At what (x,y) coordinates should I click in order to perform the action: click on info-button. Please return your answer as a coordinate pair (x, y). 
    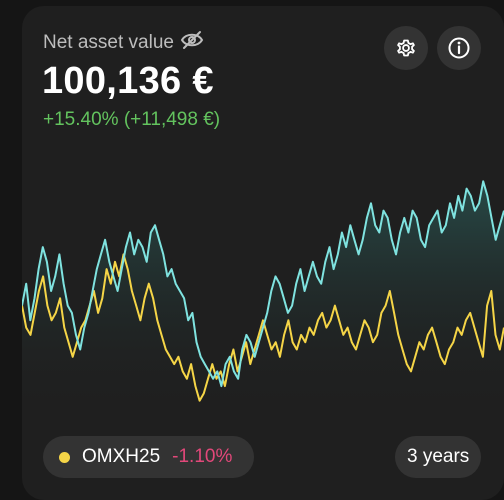
    Looking at the image, I should click on (459, 48).